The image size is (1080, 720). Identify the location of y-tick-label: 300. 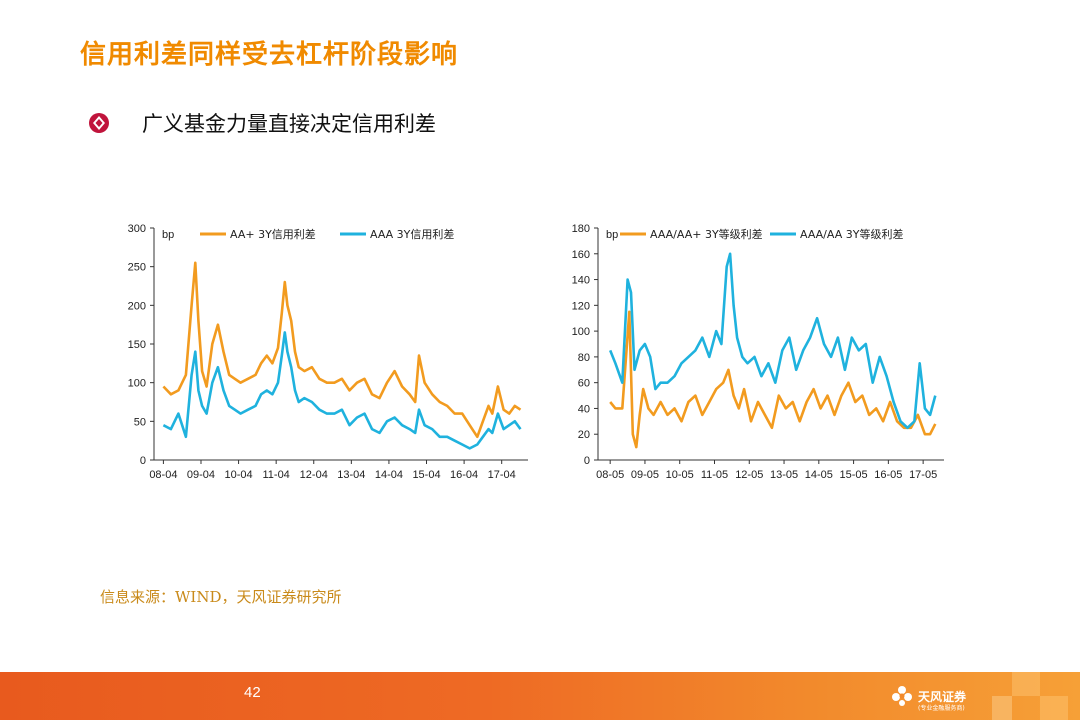
(137, 229).